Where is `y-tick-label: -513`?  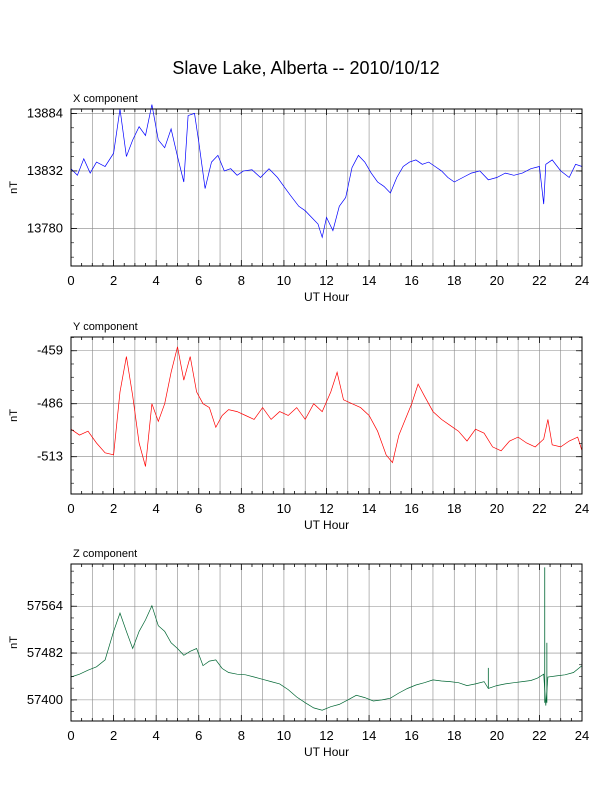
y-tick-label: -513 is located at coordinates (50, 456).